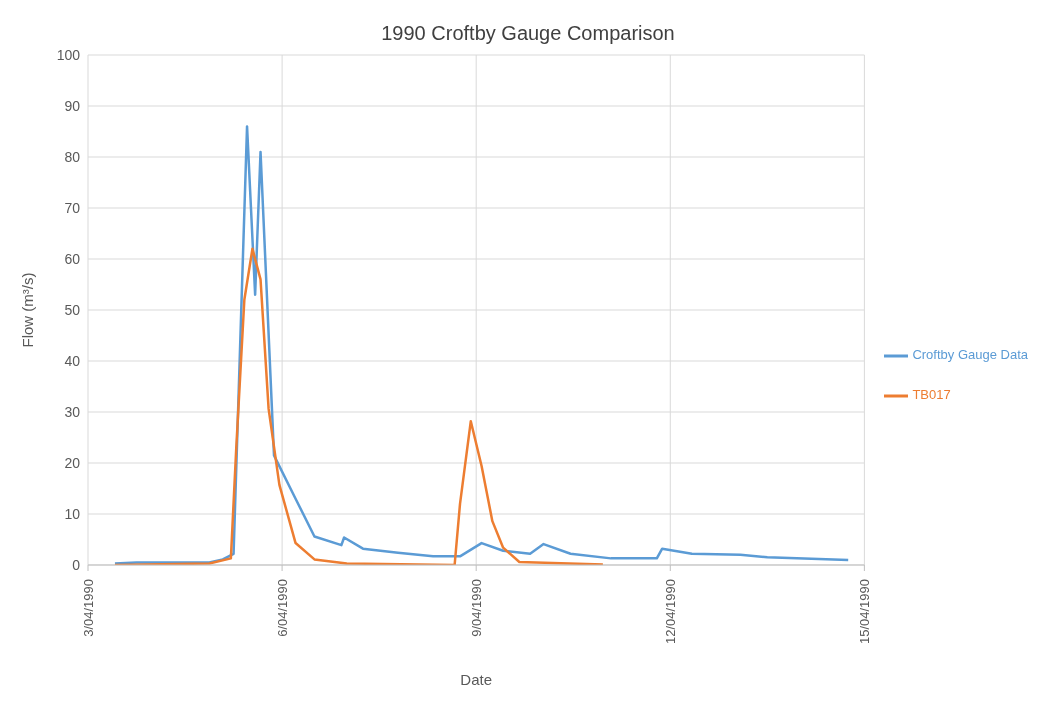  Describe the element at coordinates (476, 608) in the screenshot. I see `x-tick-label: 9/04/1990` at that location.